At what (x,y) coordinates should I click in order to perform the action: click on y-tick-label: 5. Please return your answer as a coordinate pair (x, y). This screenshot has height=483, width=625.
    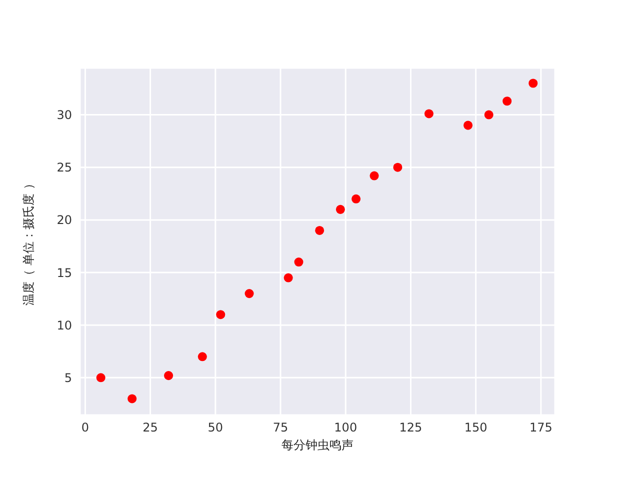
    Looking at the image, I should click on (68, 377).